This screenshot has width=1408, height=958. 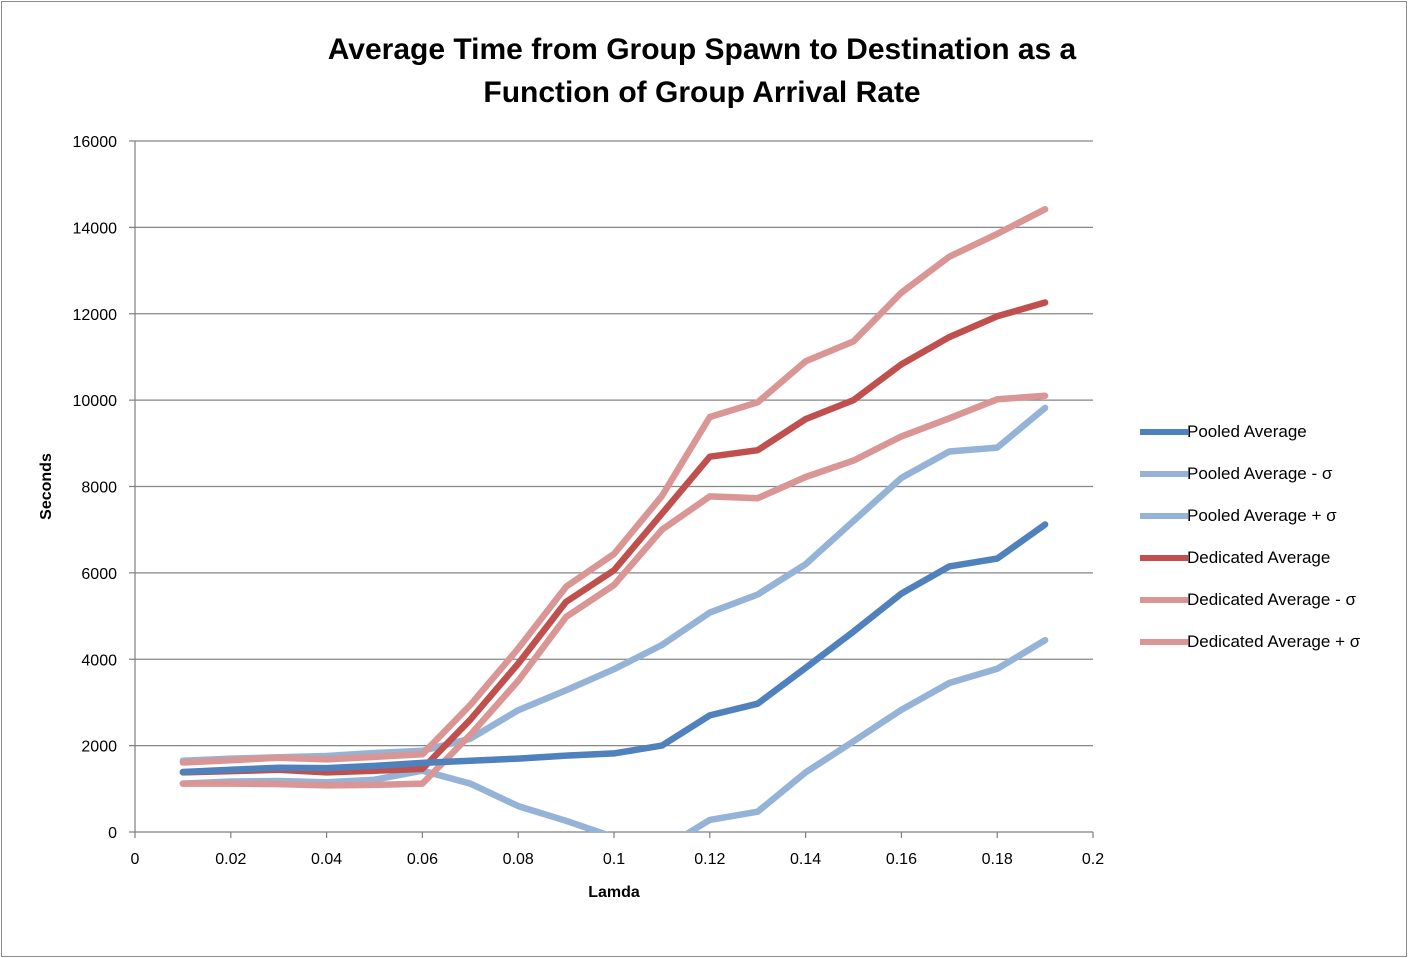 What do you see at coordinates (46, 486) in the screenshot?
I see `y-axis-label: Seconds` at bounding box center [46, 486].